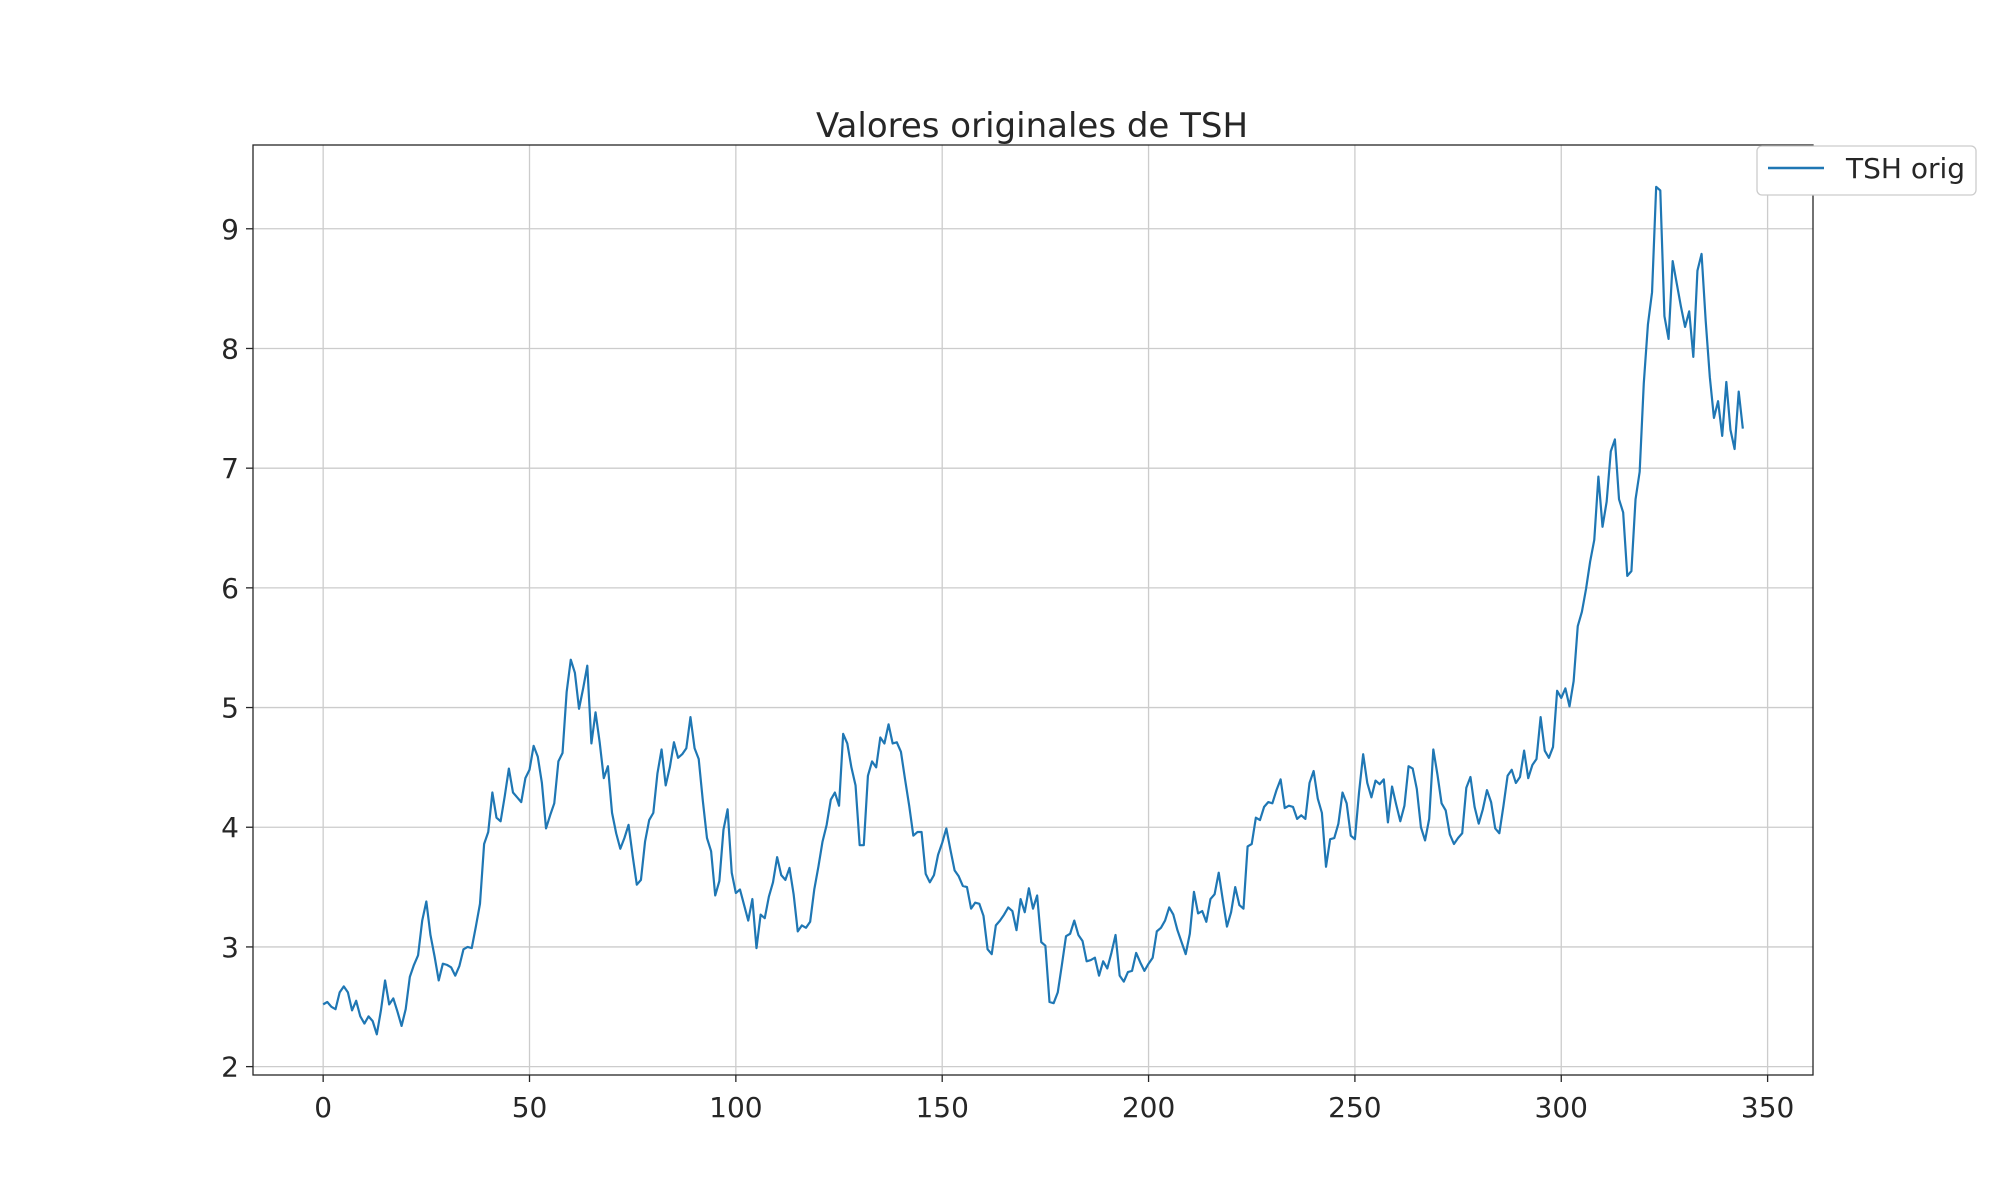 The image size is (2000, 1200). What do you see at coordinates (1905, 168) in the screenshot?
I see `legend-label-tsh-orig: TSH orig` at bounding box center [1905, 168].